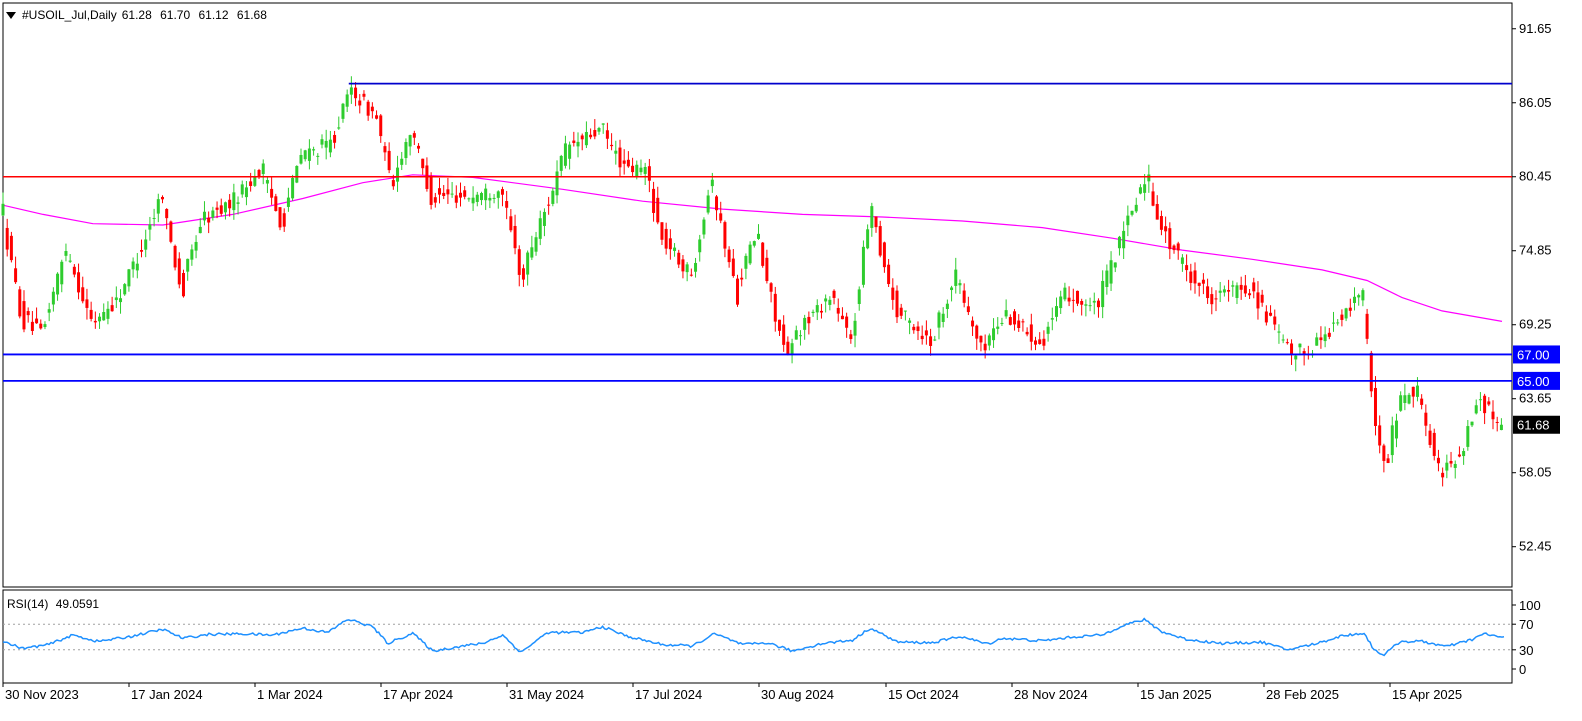 This screenshot has height=721, width=1582. Describe the element at coordinates (1051, 694) in the screenshot. I see `time-tick-label: 28 Nov 2024` at that location.